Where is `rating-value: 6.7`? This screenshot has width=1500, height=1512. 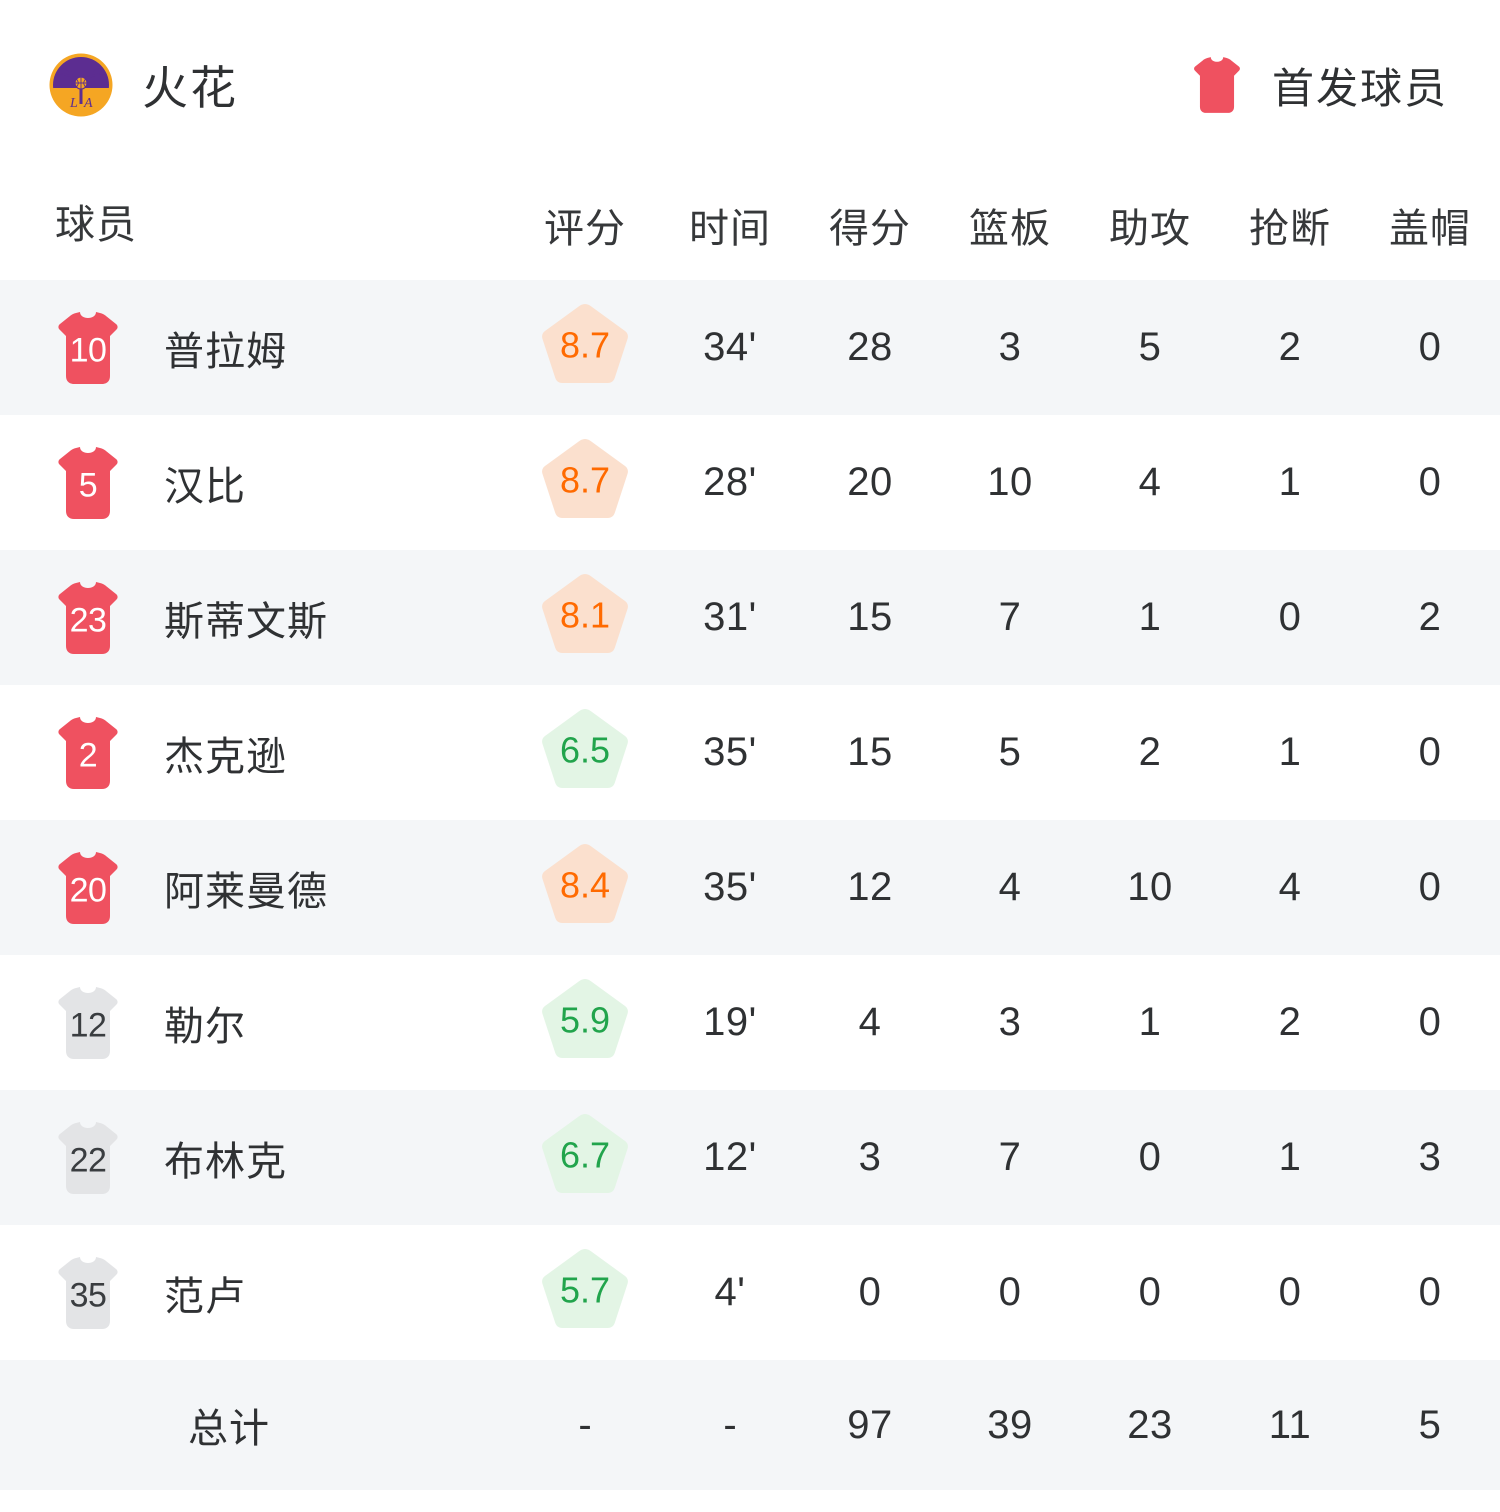
rating-value: 6.7 is located at coordinates (585, 1155).